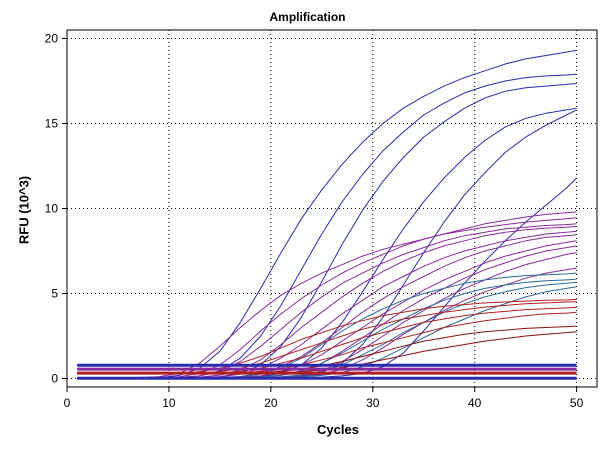 The image size is (615, 449). I want to click on y-tick-label: 5, so click(54, 294).